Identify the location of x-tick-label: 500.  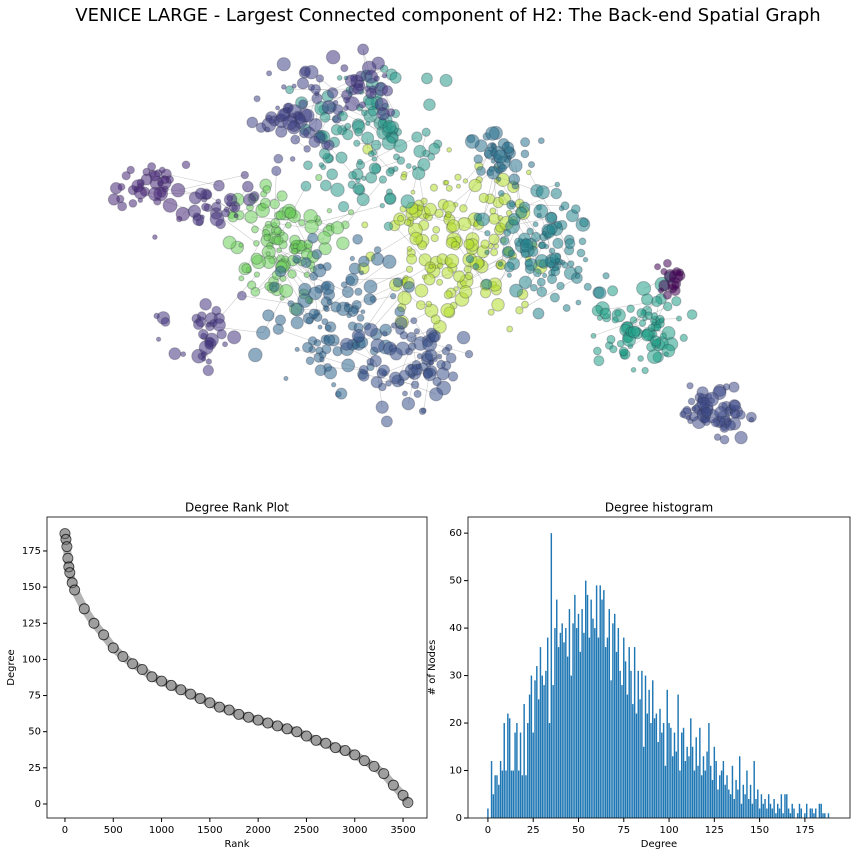
(113, 830).